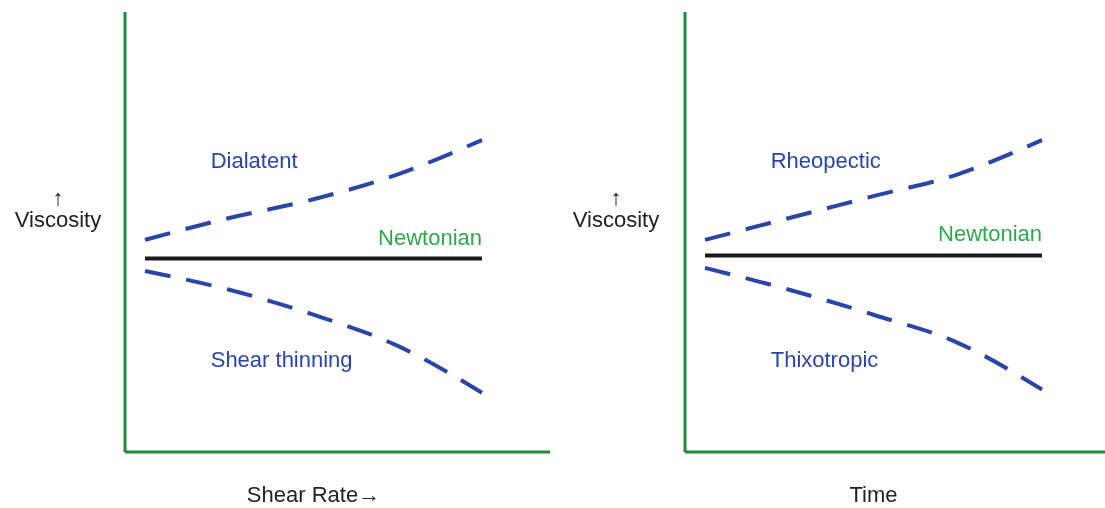  Describe the element at coordinates (824, 359) in the screenshot. I see `series-label: Thixotropic` at that location.